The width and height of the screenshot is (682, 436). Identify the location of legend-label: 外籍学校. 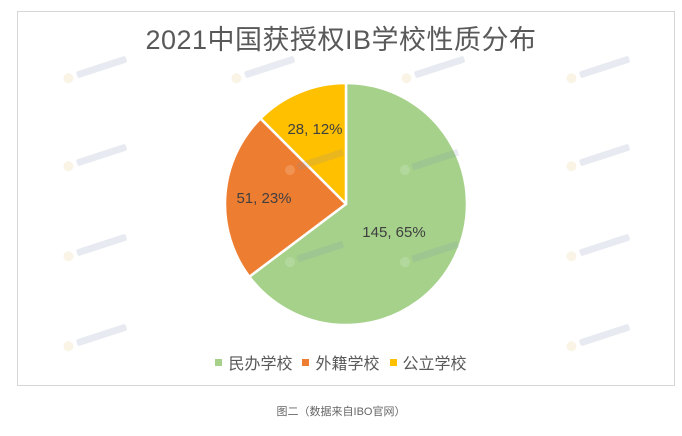
(347, 363).